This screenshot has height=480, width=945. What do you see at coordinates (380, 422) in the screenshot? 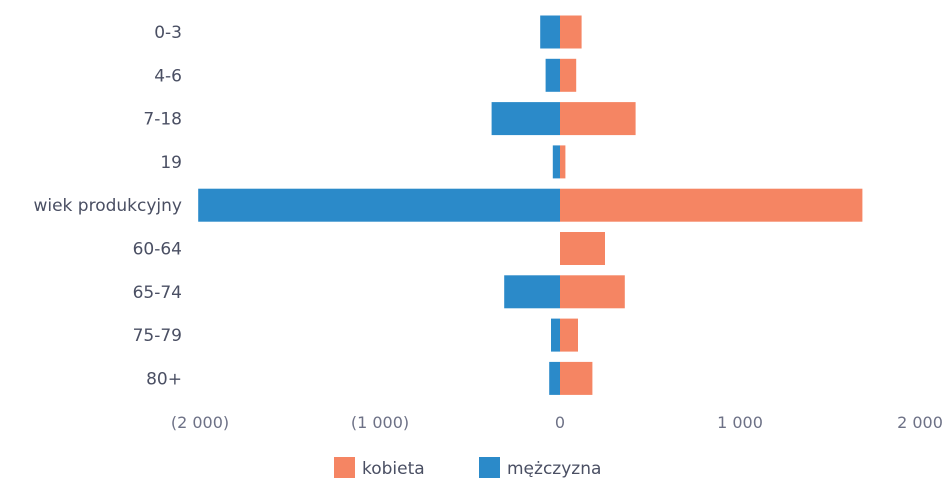
I see `x-tick-label: (1 000)` at bounding box center [380, 422].